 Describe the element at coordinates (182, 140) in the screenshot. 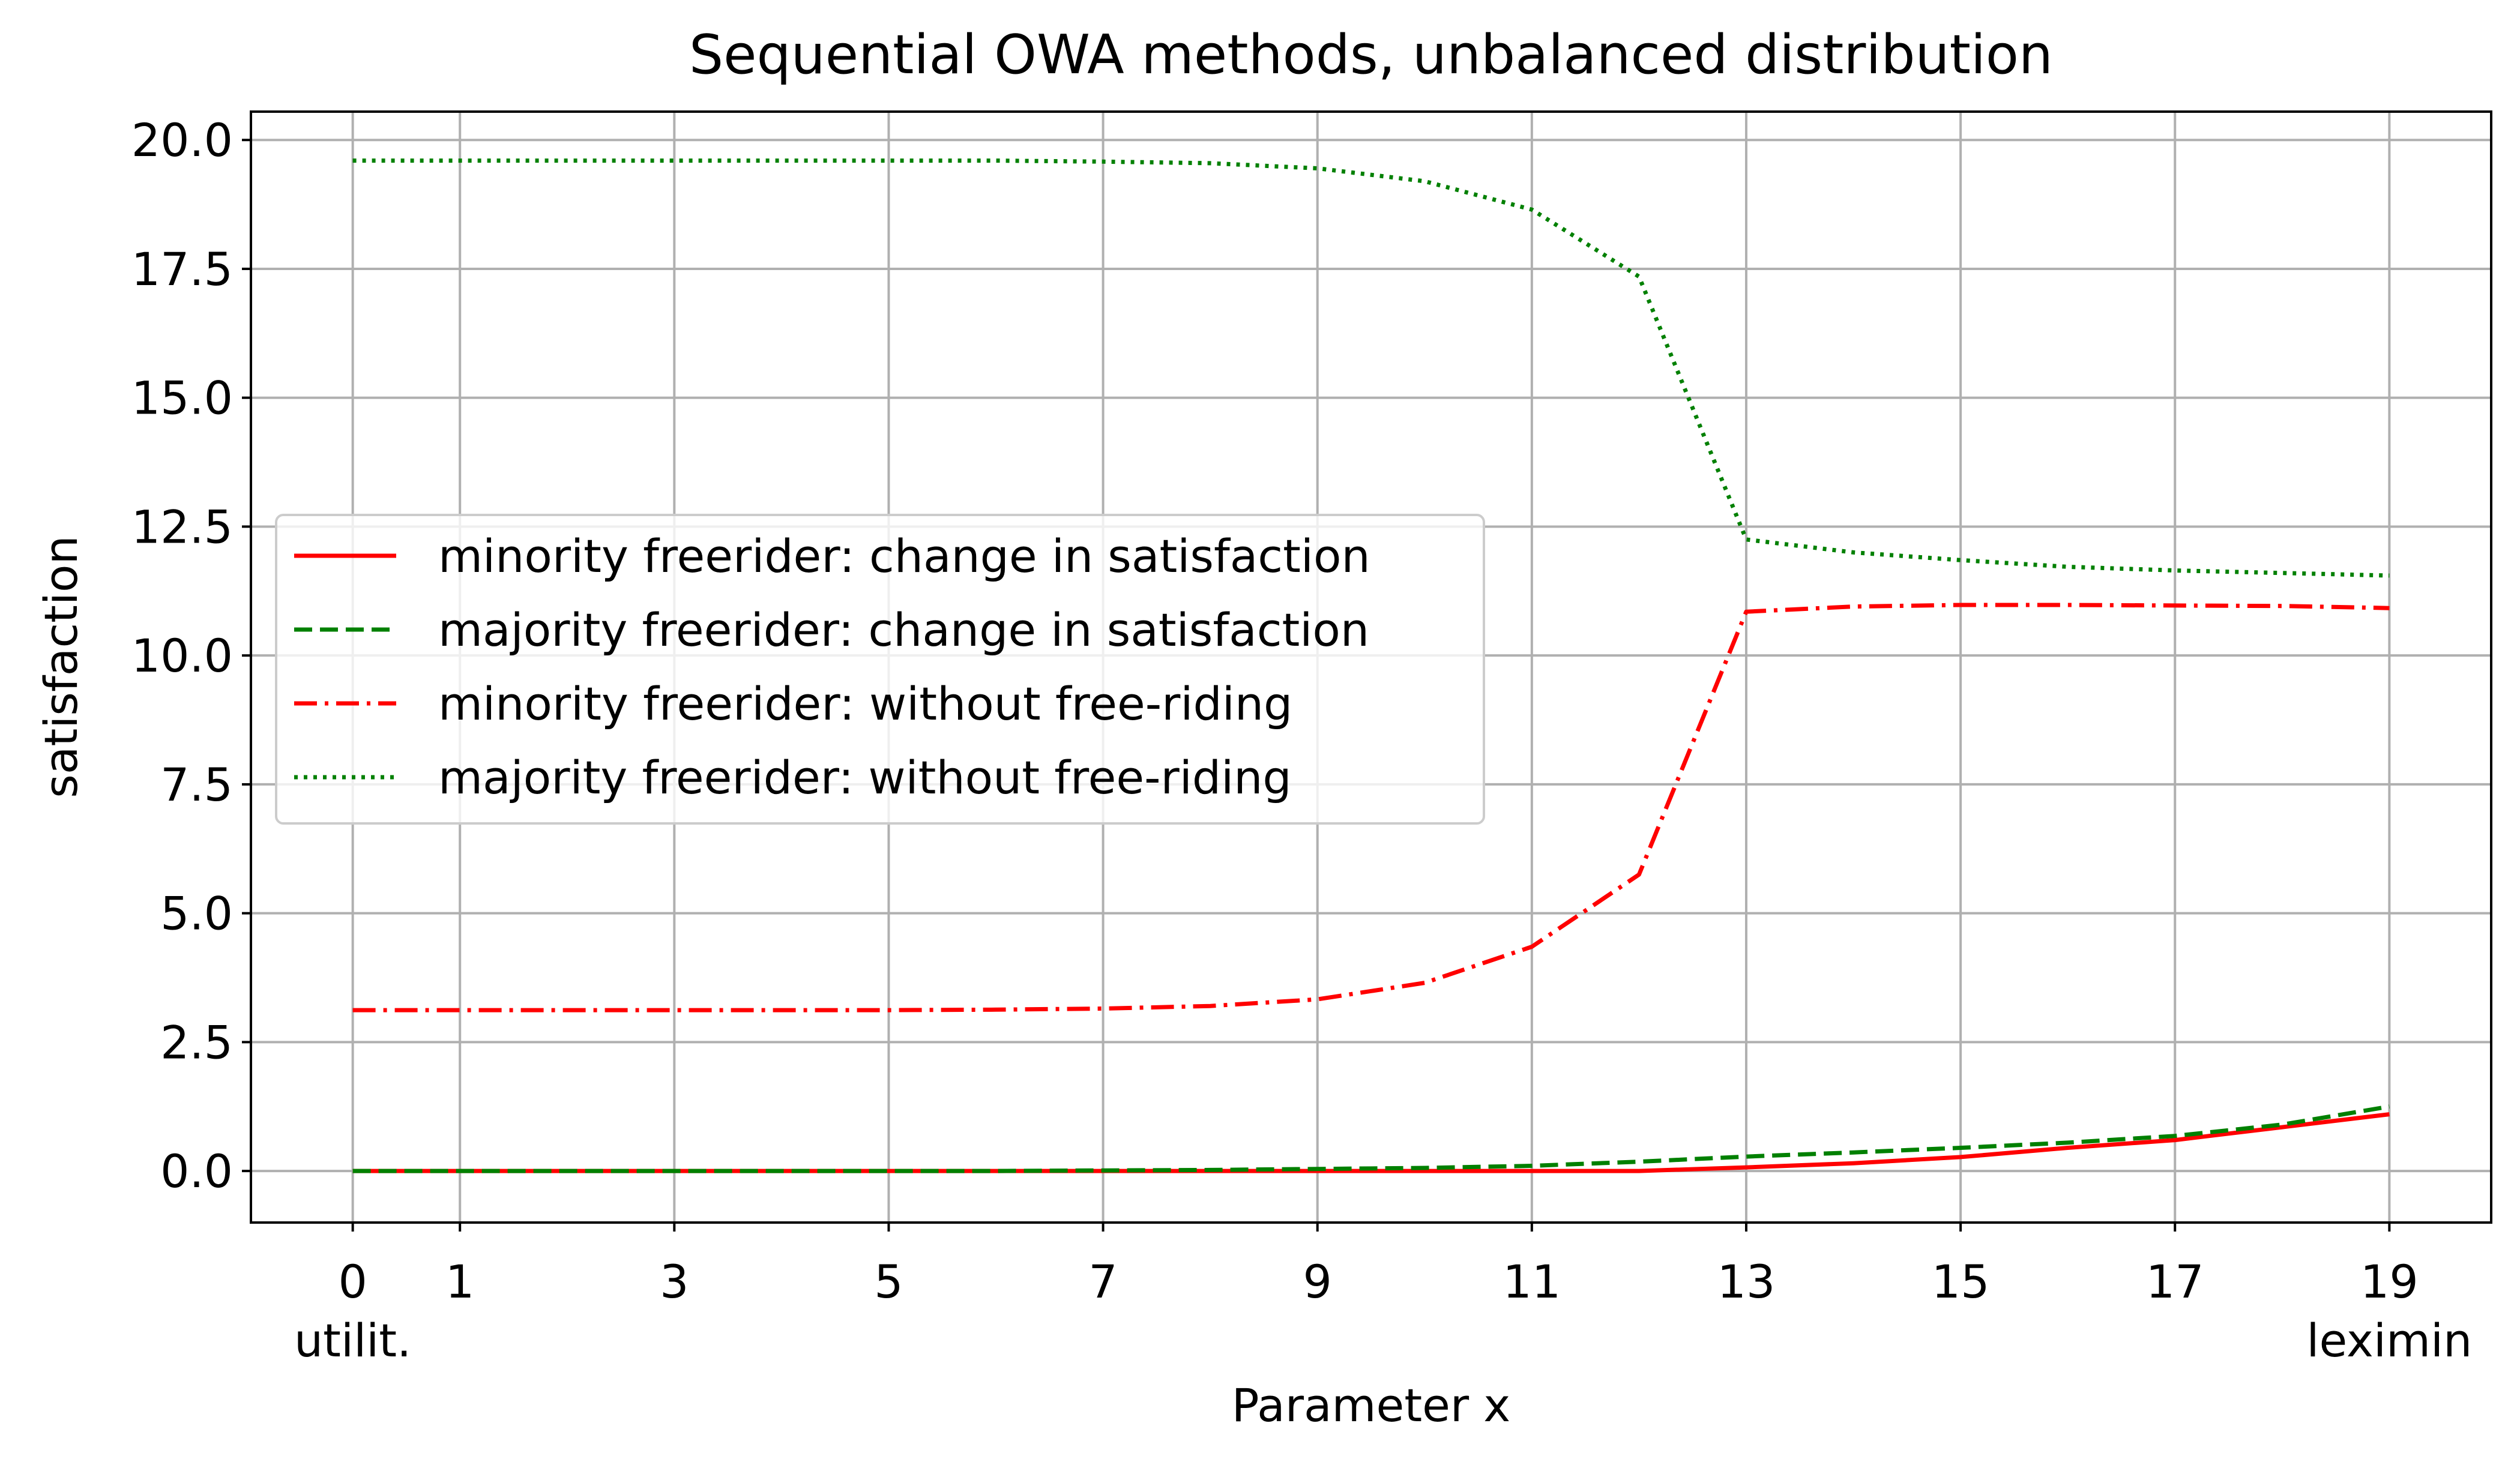

I see `y-tick-label: 20.0` at that location.